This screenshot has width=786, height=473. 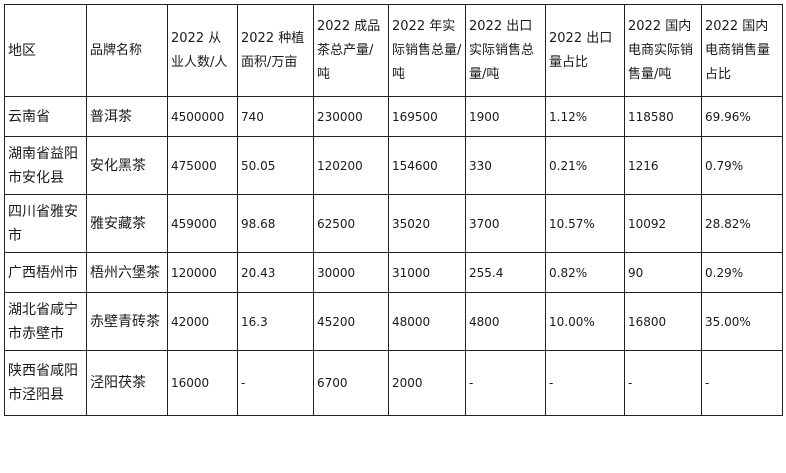 What do you see at coordinates (275, 50) in the screenshot?
I see `header-cell-planting-area: 2022 种植面积/万亩` at bounding box center [275, 50].